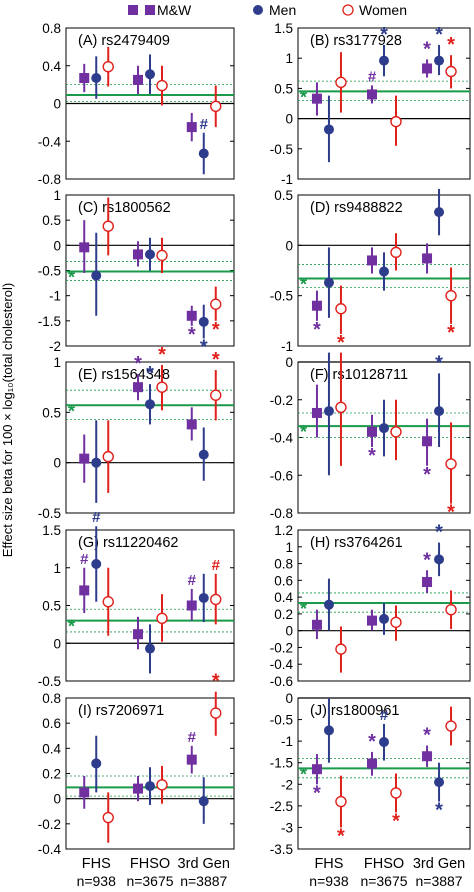  I want to click on y-tick-label: 1.5, so click(51, 530).